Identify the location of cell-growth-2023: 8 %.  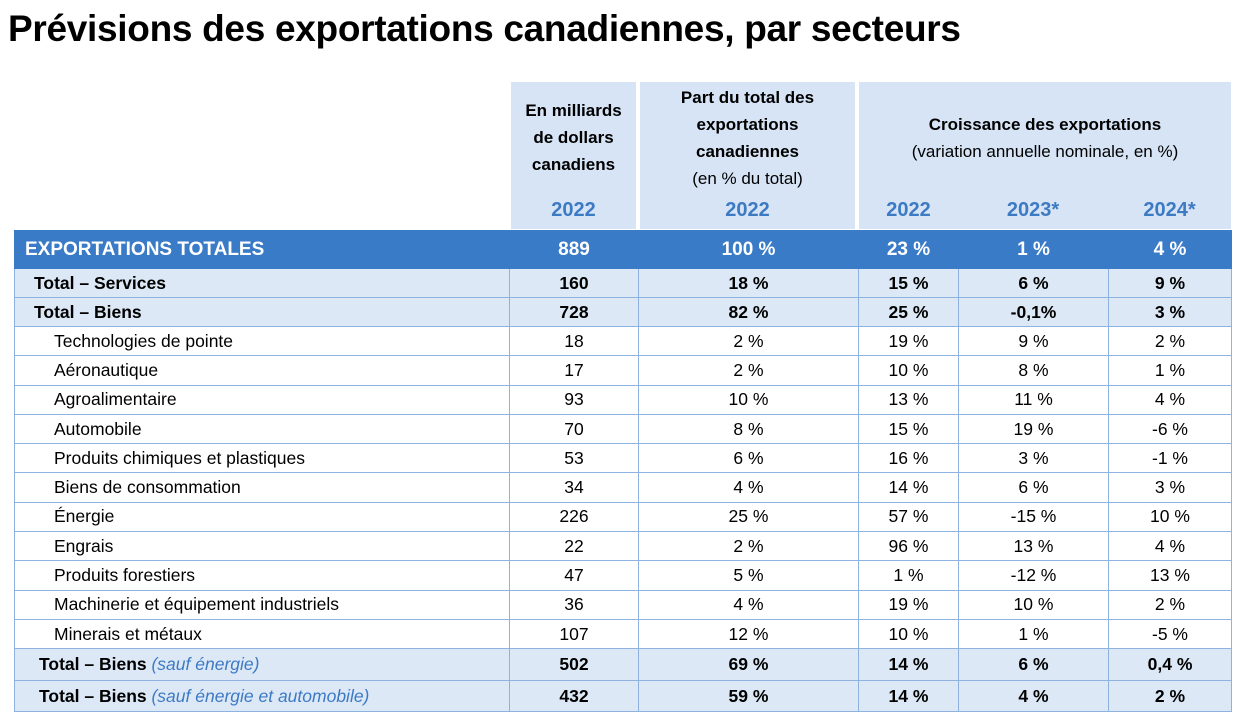
(1033, 370).